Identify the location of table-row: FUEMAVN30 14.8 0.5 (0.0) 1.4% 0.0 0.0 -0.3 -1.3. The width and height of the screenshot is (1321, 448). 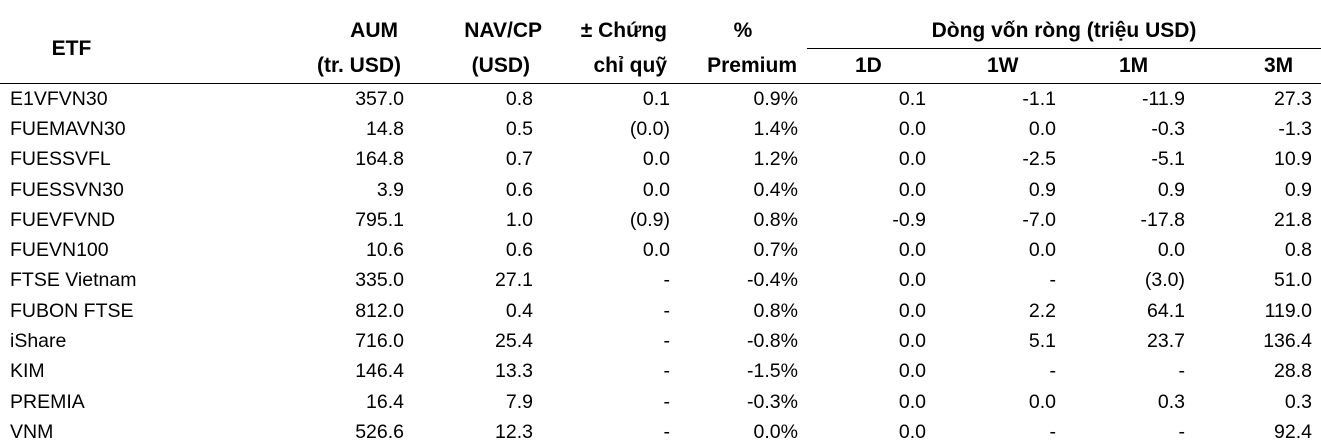
(660, 129).